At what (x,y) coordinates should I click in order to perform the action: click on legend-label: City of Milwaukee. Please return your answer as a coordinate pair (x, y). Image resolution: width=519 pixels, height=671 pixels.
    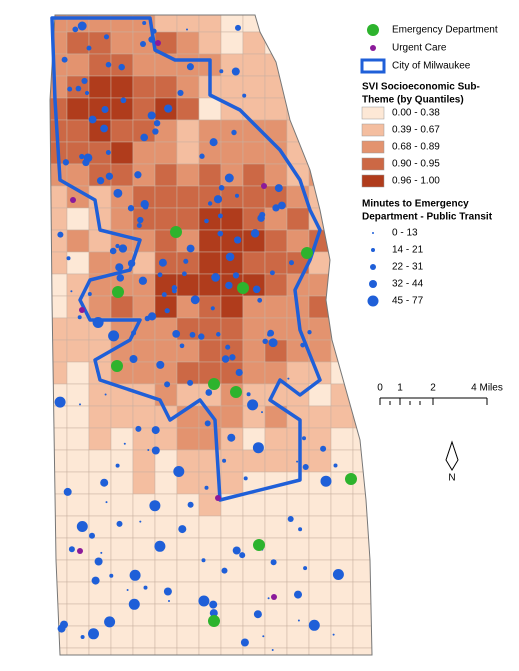
    Looking at the image, I should click on (431, 66).